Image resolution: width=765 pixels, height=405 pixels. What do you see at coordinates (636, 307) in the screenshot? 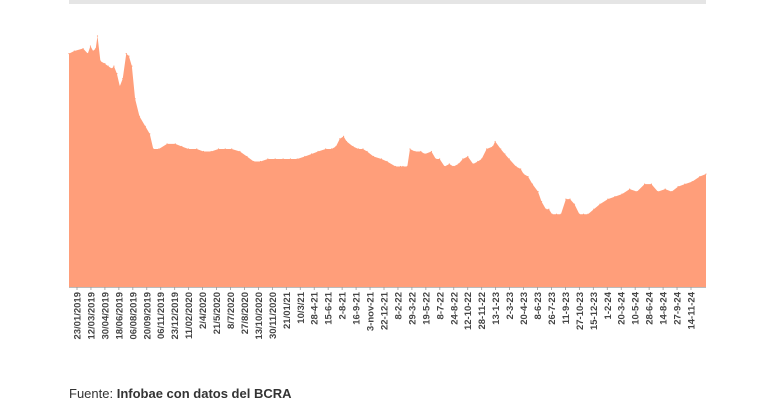
I see `x-tick-label: 10-5-24` at bounding box center [636, 307].